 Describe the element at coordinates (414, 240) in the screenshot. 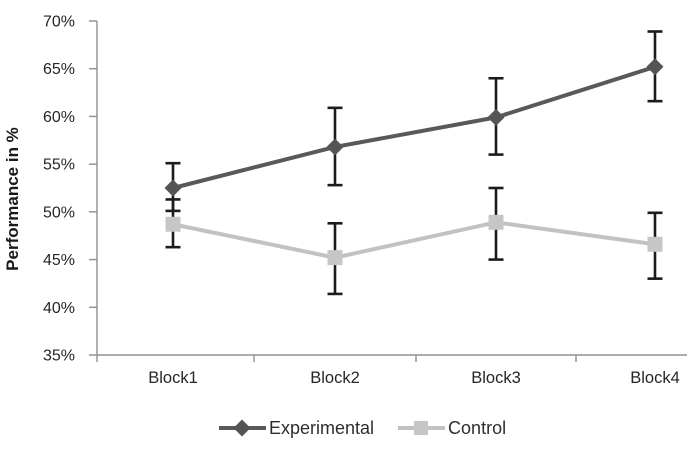

I see `series-line-control` at that location.